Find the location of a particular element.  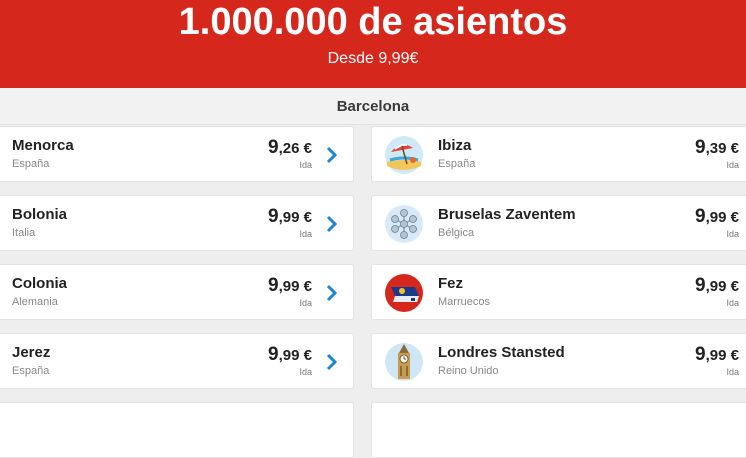

destination-country: Italia is located at coordinates (24, 233).